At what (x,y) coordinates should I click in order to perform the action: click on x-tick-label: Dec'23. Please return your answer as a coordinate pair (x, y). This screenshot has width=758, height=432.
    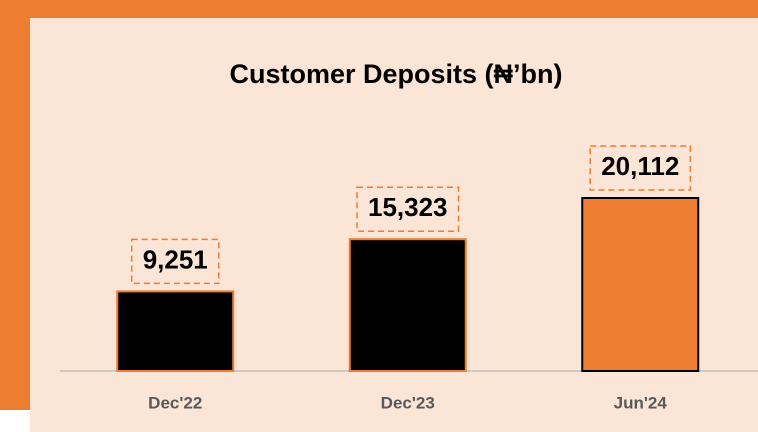
    Looking at the image, I should click on (408, 402).